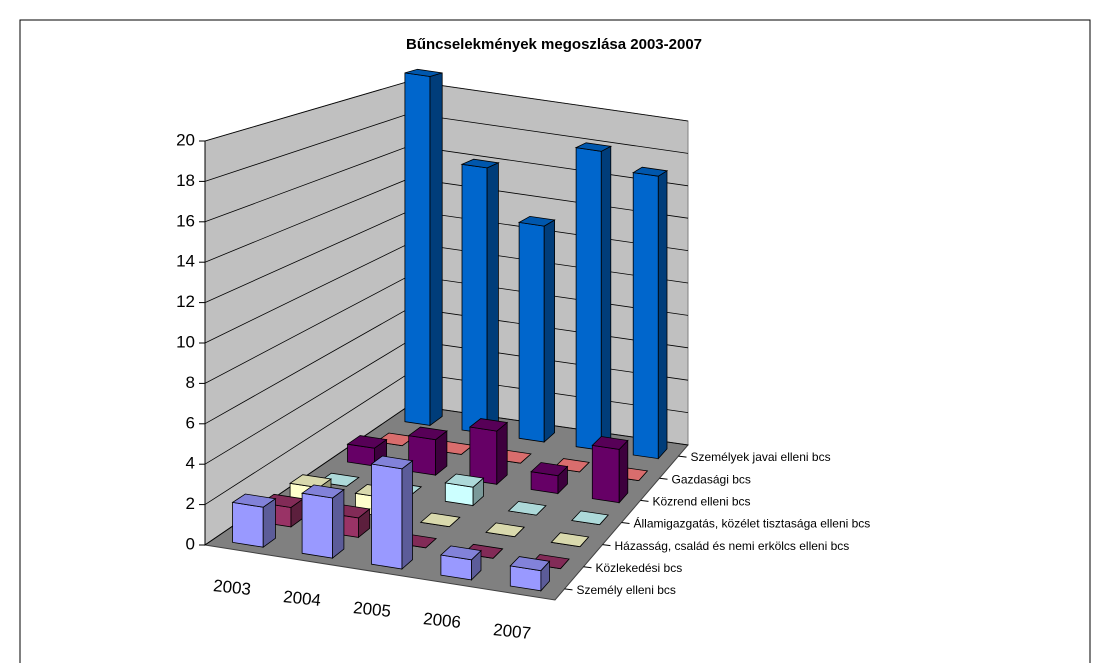 Image resolution: width=1109 pixels, height=663 pixels. Describe the element at coordinates (190, 503) in the screenshot. I see `y-tick-label: 2` at that location.